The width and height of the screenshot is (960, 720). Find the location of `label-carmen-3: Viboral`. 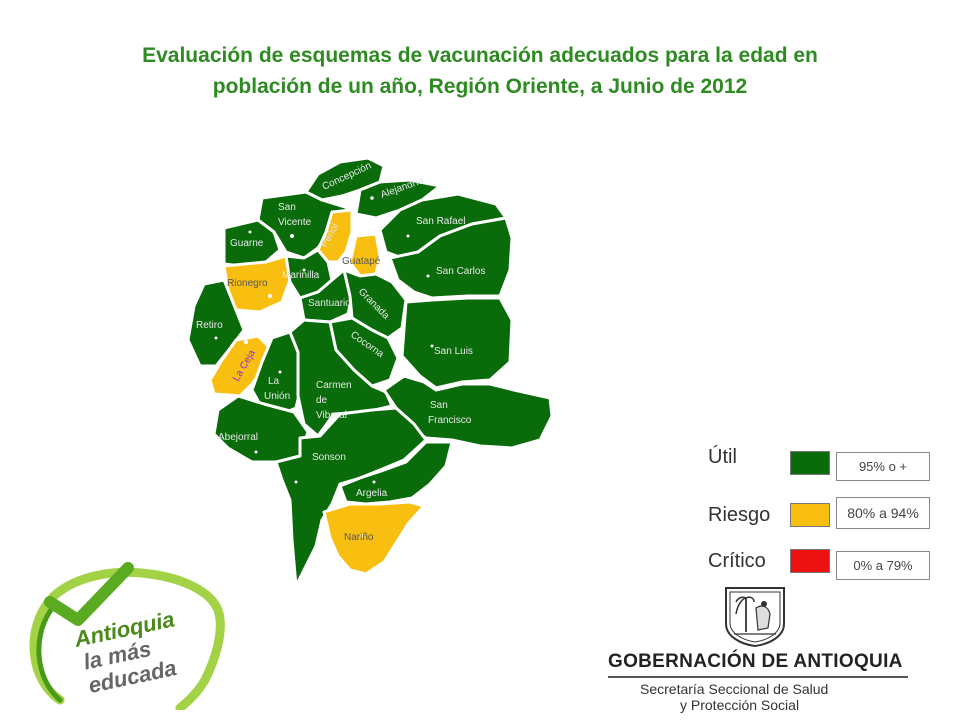

label-carmen-3: Viboral is located at coordinates (331, 415).